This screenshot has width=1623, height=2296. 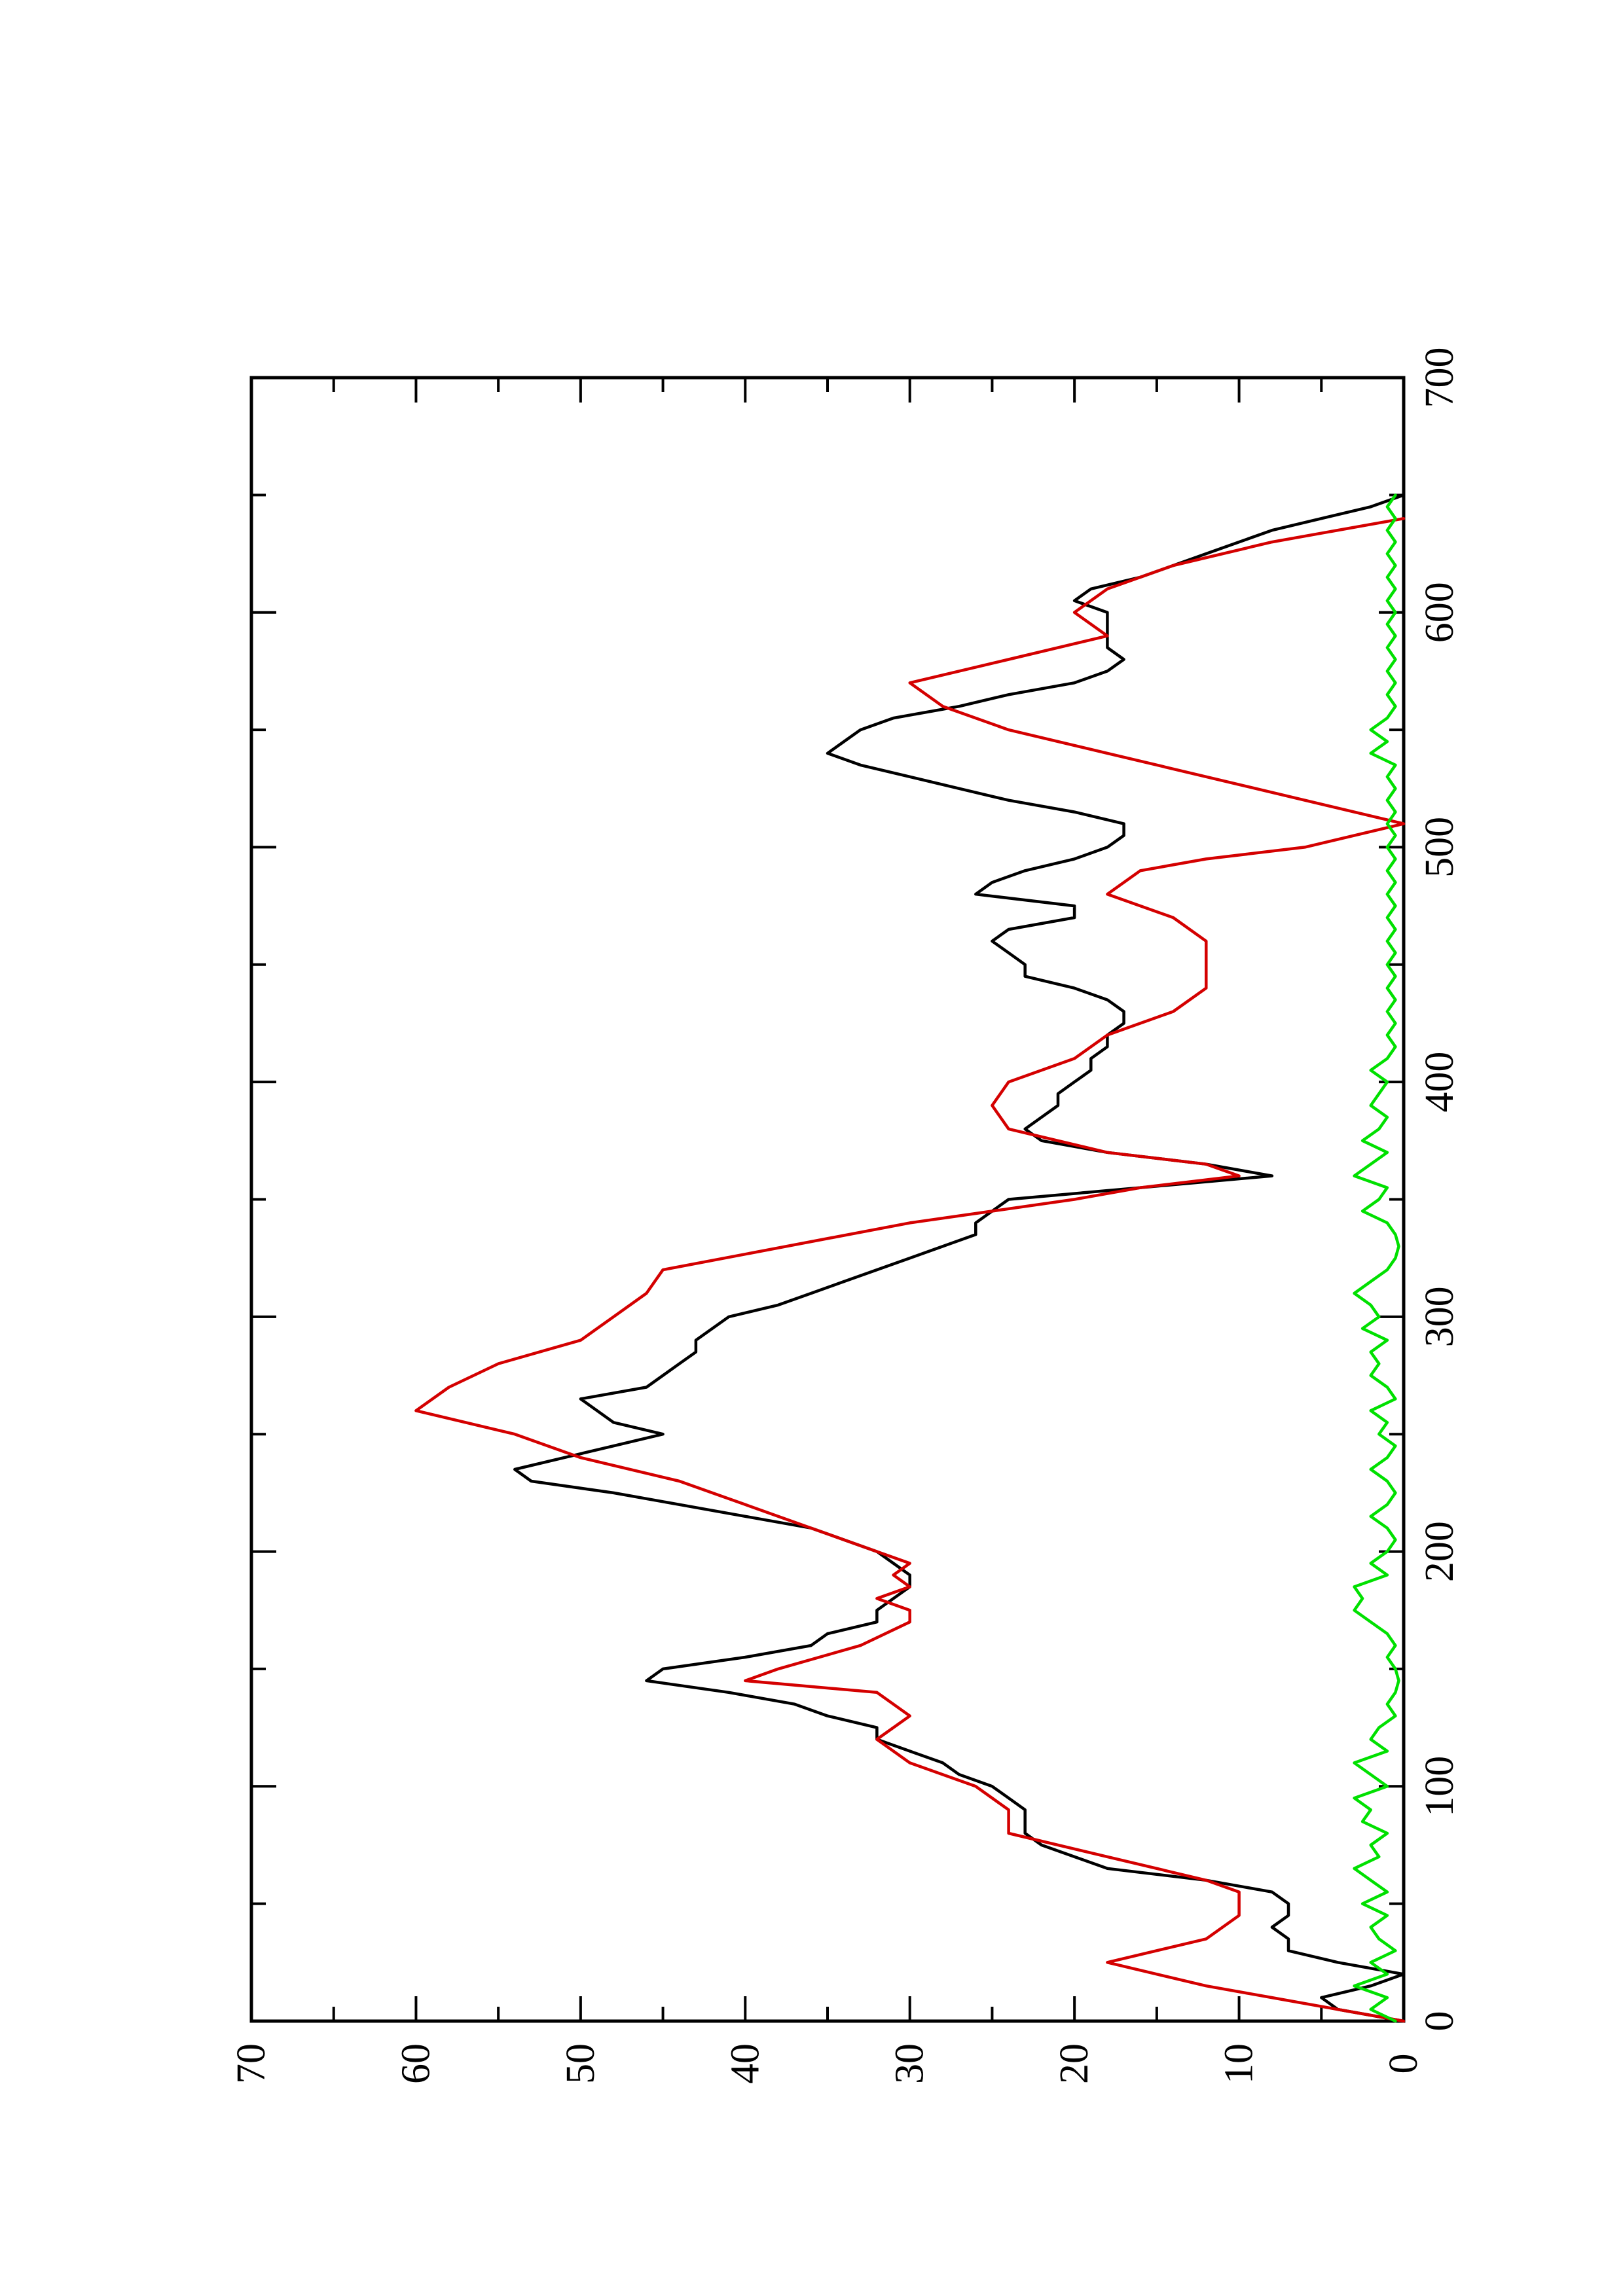 I want to click on x-tick-label: 700, so click(x=1439, y=378).